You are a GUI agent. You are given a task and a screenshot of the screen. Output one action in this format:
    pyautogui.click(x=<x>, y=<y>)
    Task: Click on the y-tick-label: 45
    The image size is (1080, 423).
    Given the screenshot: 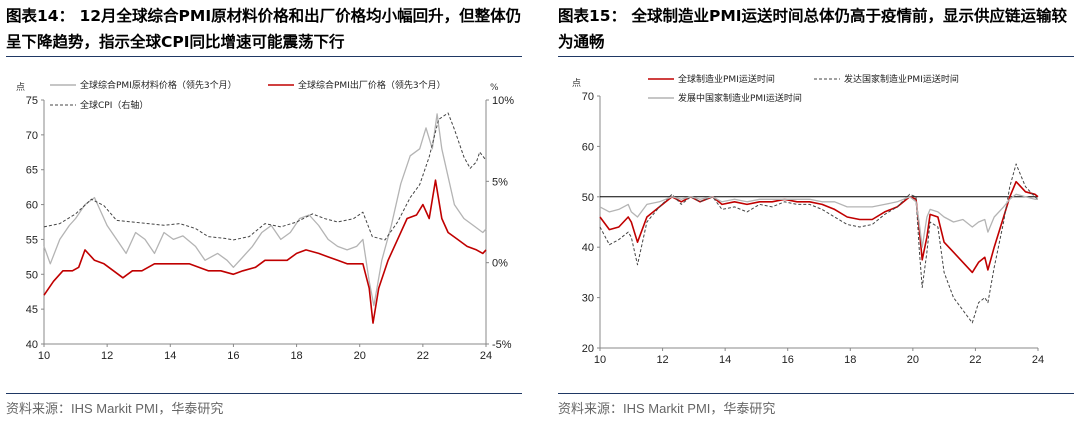 What is the action you would take?
    pyautogui.click(x=32, y=310)
    